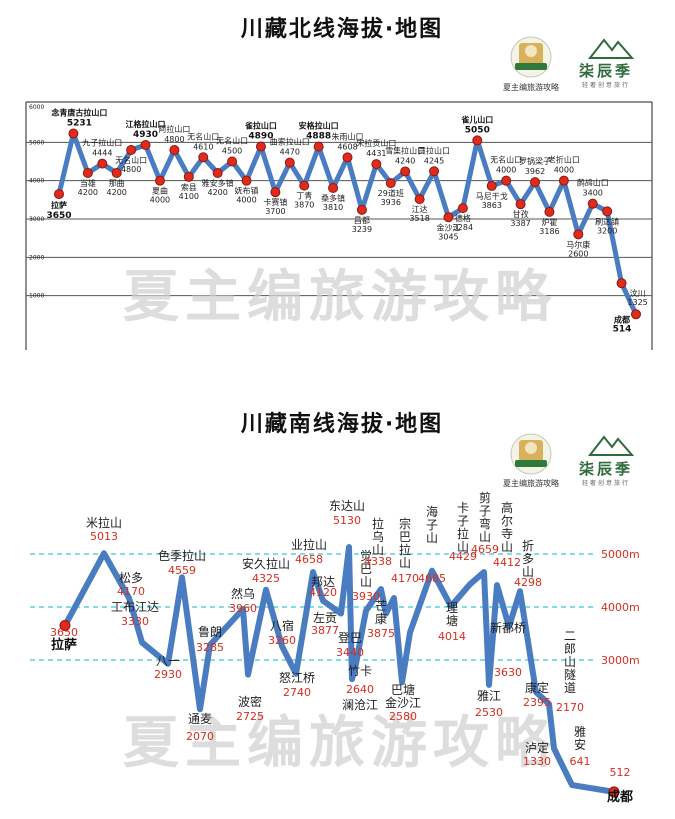 This screenshot has height=819, width=675. Describe the element at coordinates (463, 227) in the screenshot. I see `point-value-label: 3284` at that location.